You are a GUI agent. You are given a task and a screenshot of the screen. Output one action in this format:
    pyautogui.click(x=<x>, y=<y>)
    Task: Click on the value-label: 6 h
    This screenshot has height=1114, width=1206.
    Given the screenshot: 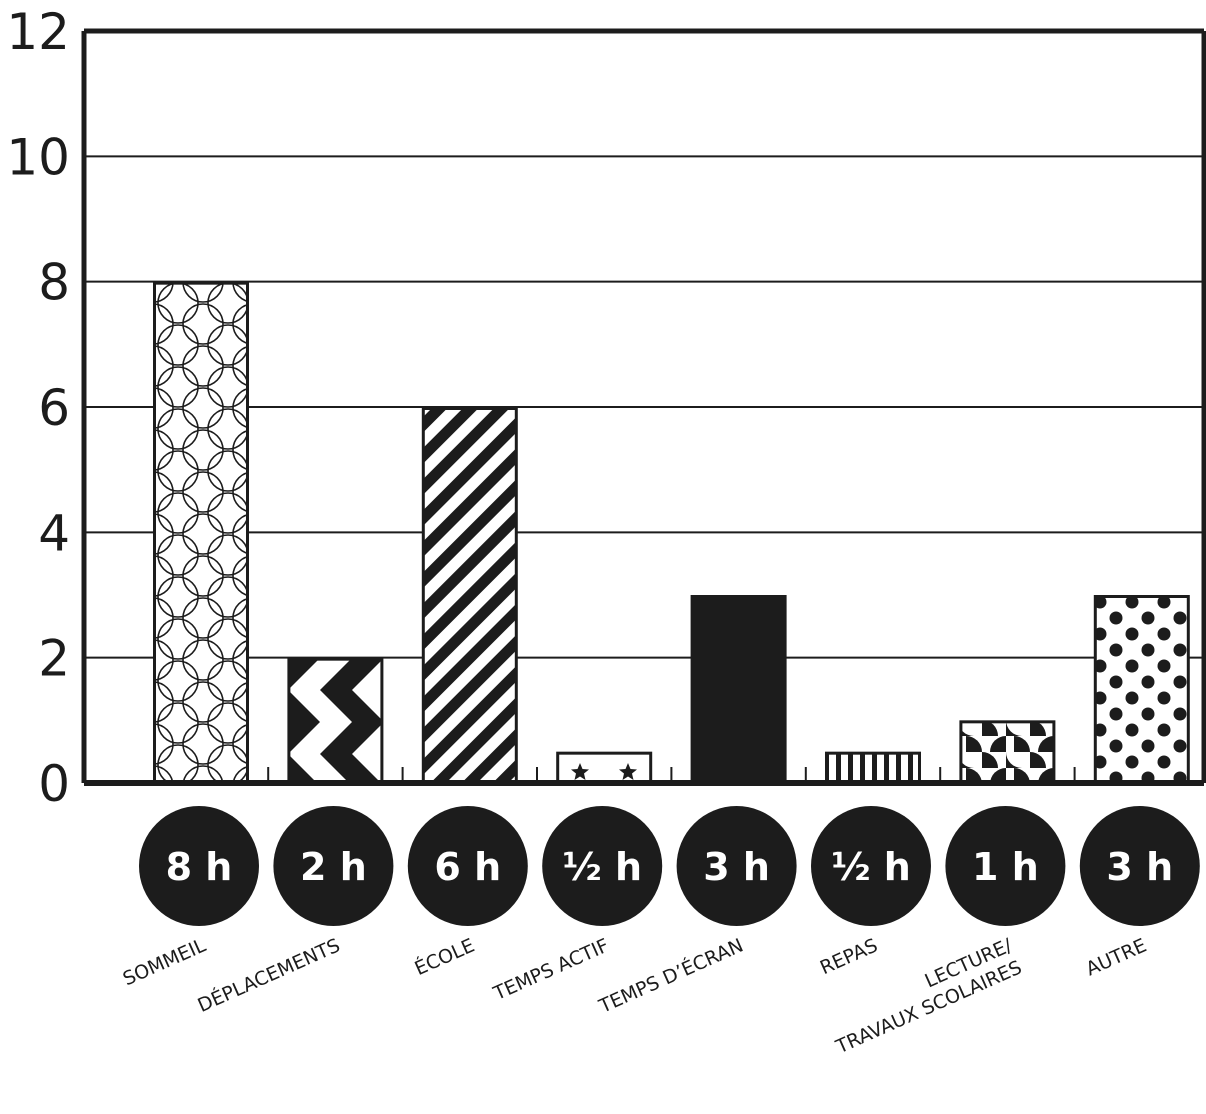 What is the action you would take?
    pyautogui.click(x=467, y=867)
    